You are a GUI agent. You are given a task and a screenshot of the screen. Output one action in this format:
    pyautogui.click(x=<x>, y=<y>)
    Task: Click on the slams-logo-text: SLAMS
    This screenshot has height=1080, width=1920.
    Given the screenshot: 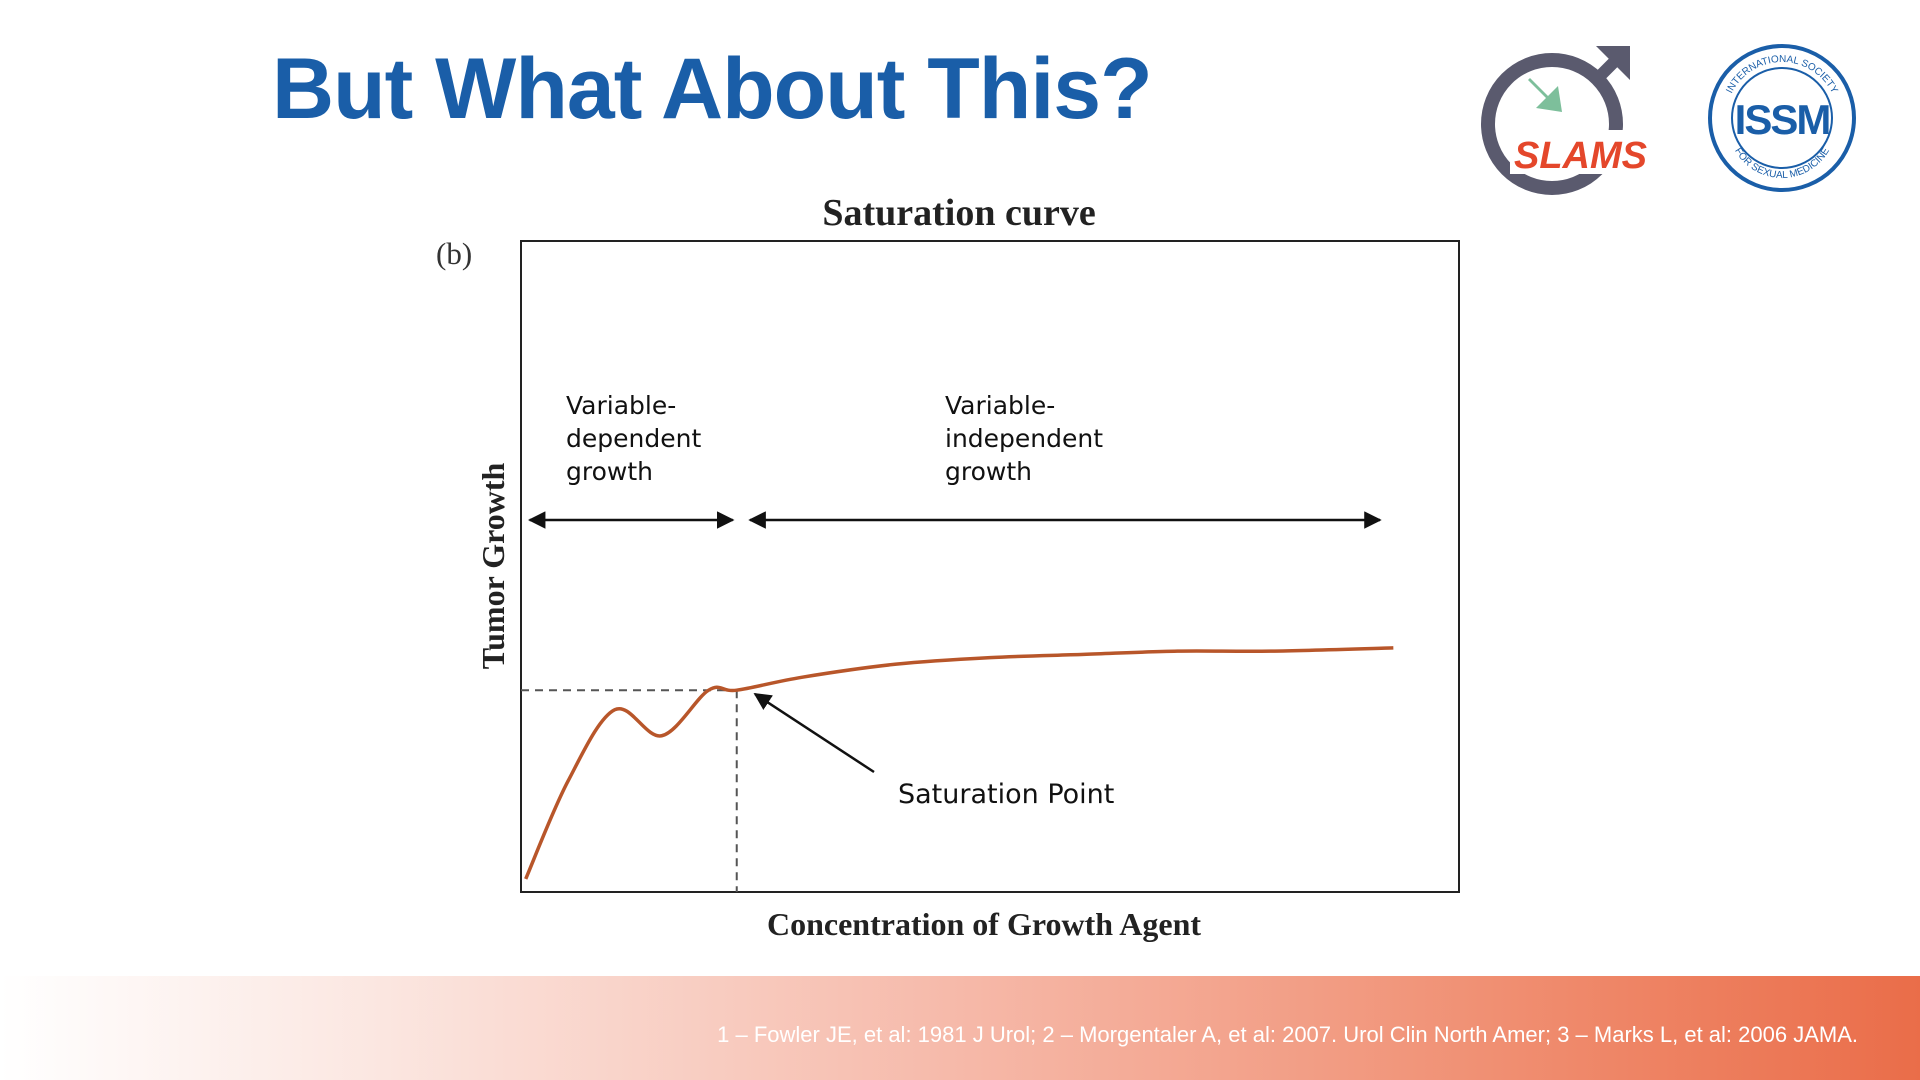 What is the action you would take?
    pyautogui.click(x=1580, y=156)
    